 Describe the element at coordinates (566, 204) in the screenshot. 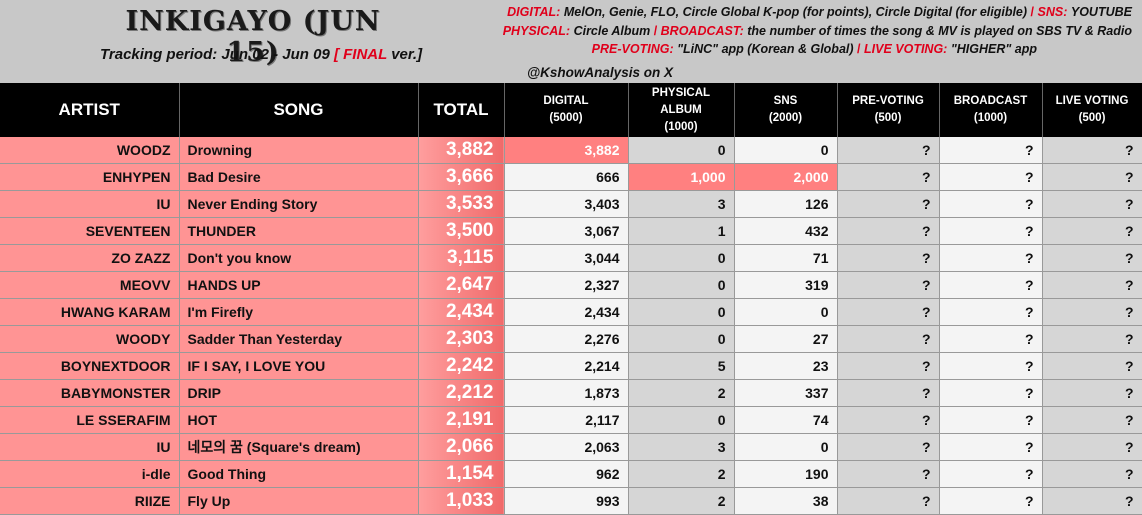

I see `digital-cell: 3,403` at that location.